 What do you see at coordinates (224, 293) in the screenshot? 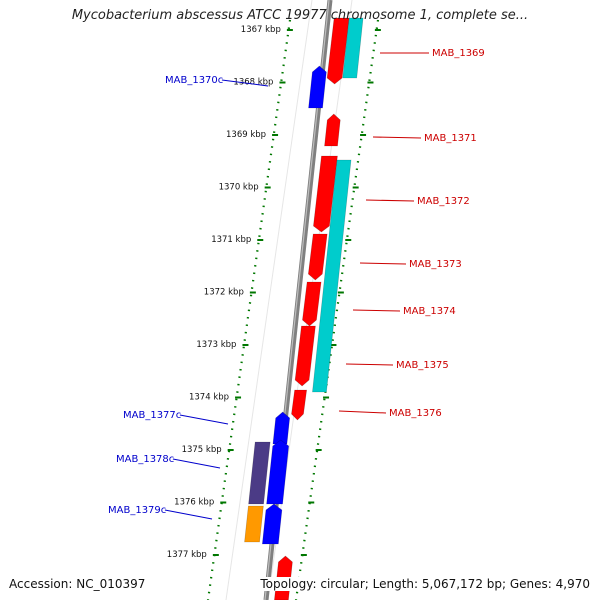
I see `kbp-tick-label: 1372 kbp` at bounding box center [224, 293].